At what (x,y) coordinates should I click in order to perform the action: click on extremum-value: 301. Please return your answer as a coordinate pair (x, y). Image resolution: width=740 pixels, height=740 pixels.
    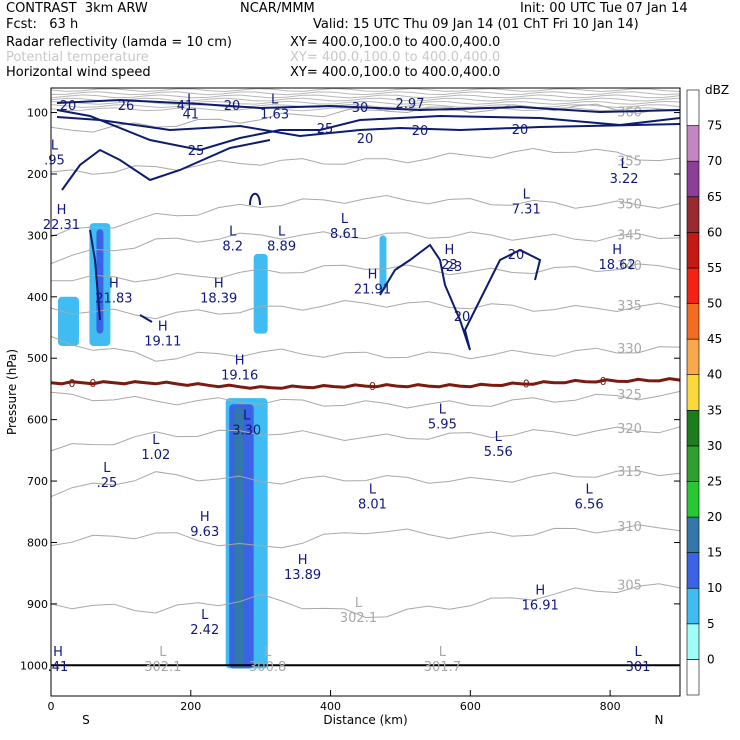
    Looking at the image, I should click on (638, 667).